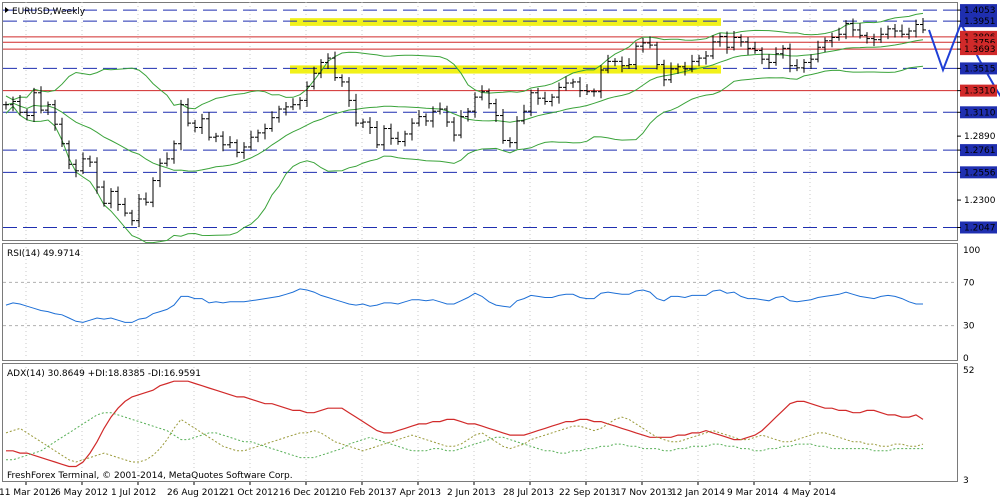 The height and width of the screenshot is (500, 1000). I want to click on scale-box-1.2047, so click(978, 227).